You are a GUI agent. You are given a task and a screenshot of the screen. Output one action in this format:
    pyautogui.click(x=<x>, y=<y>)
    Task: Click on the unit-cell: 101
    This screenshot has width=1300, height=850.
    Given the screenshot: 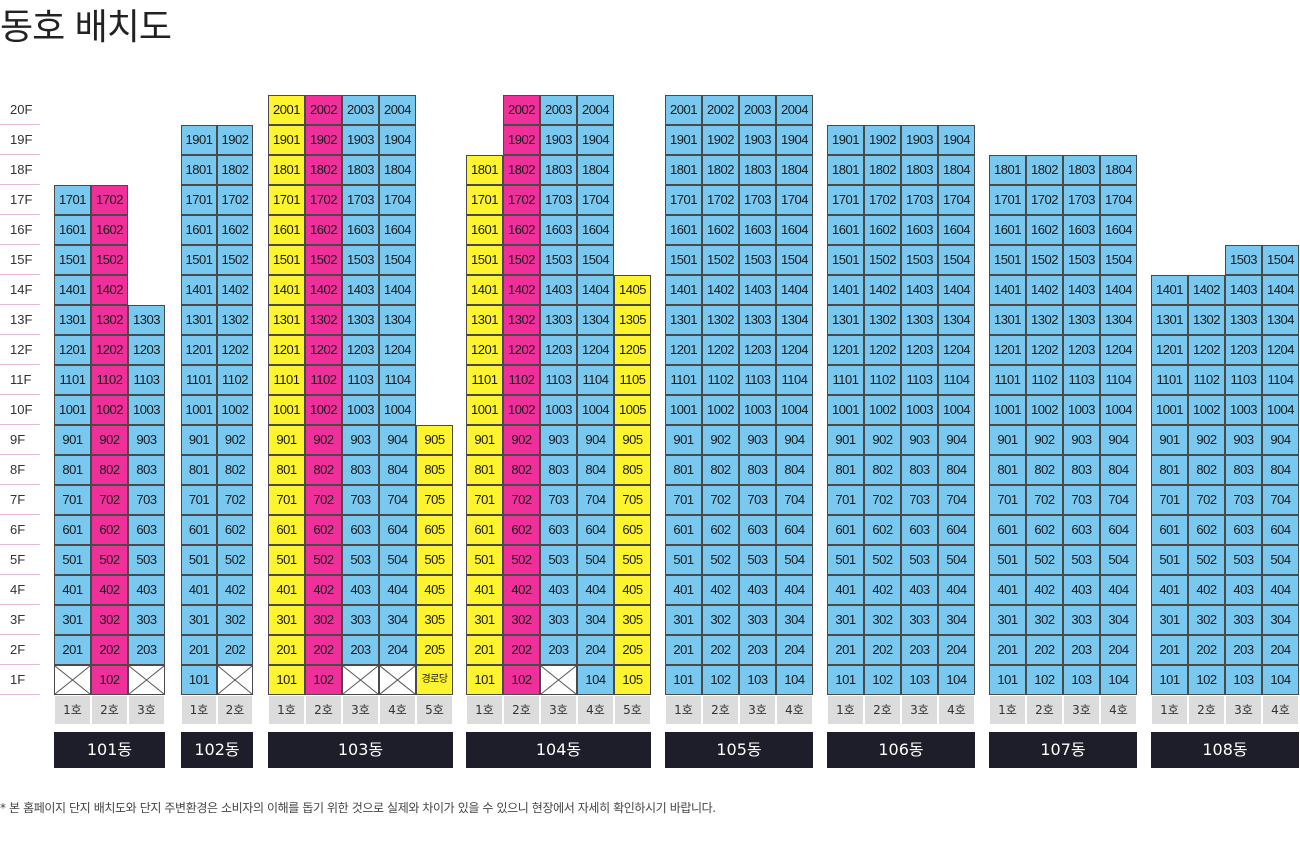 What is the action you would take?
    pyautogui.click(x=1007, y=680)
    